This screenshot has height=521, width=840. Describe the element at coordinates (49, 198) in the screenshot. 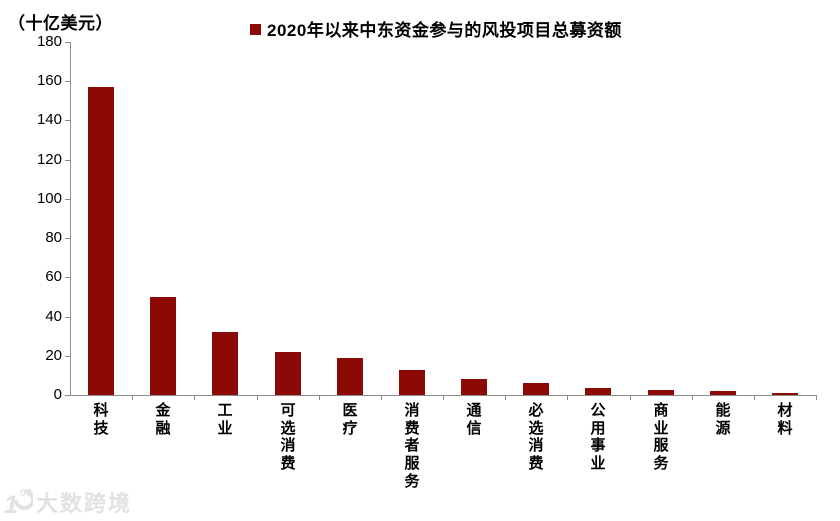

I see `y-axis-tick-label: 100` at that location.